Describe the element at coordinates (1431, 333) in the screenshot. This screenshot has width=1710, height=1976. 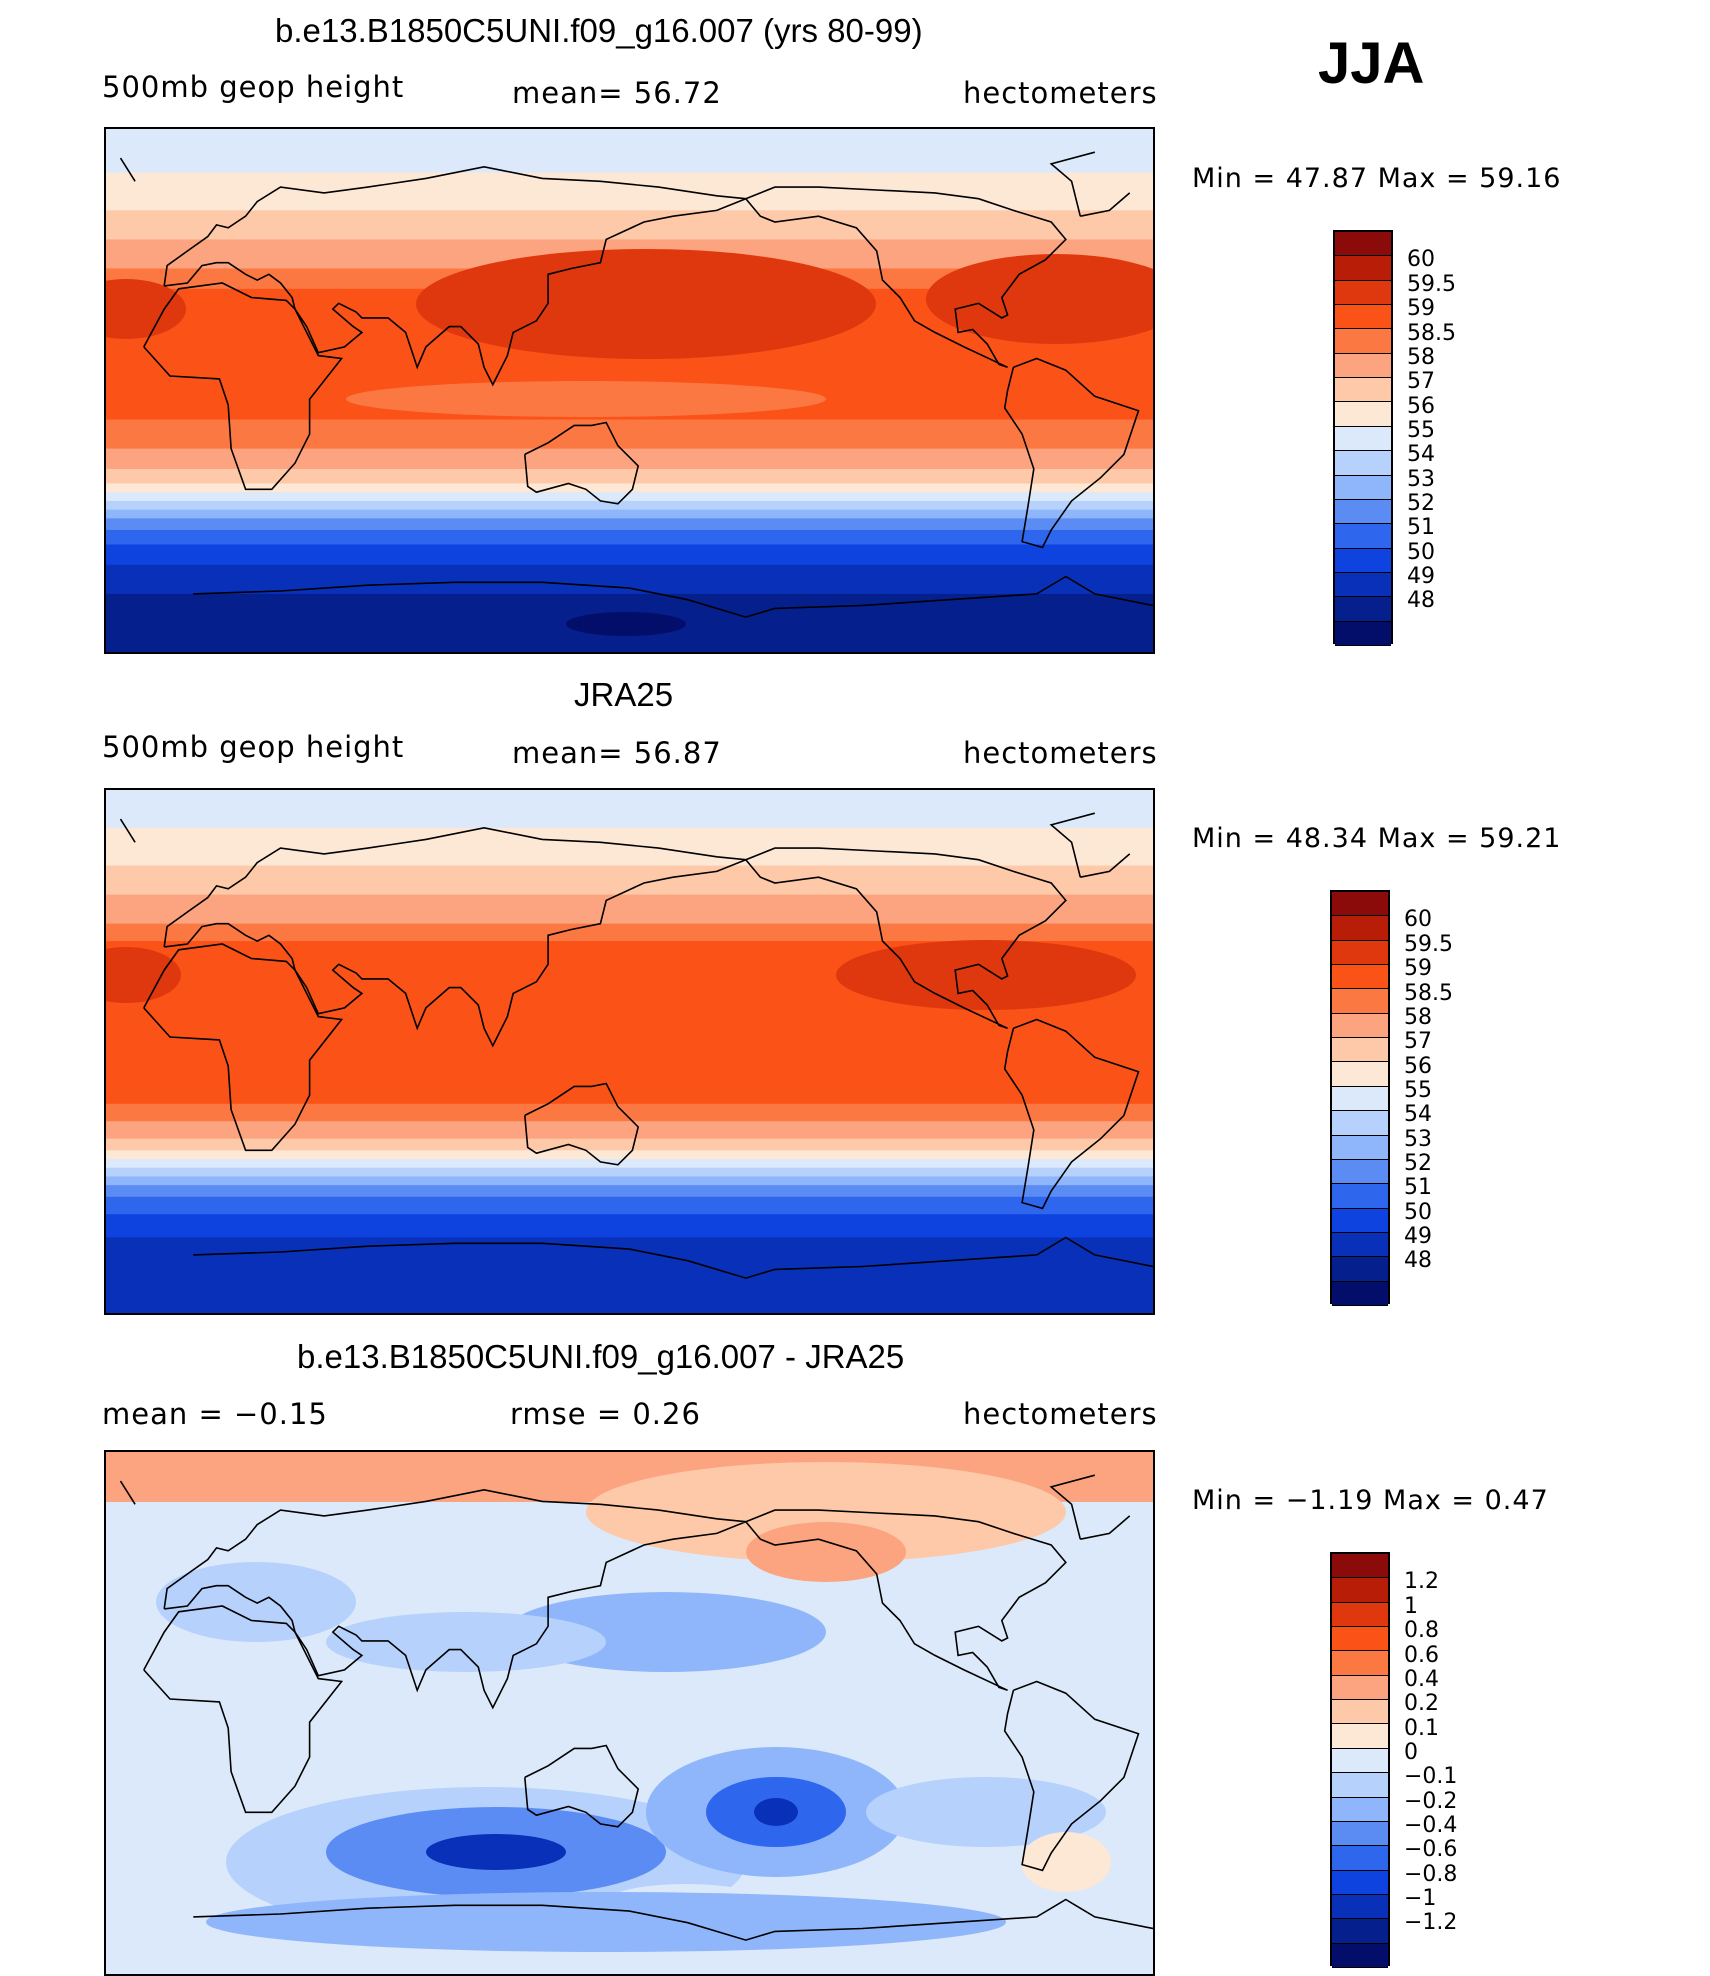
I see `colorbar-tick-label: 58.5` at that location.